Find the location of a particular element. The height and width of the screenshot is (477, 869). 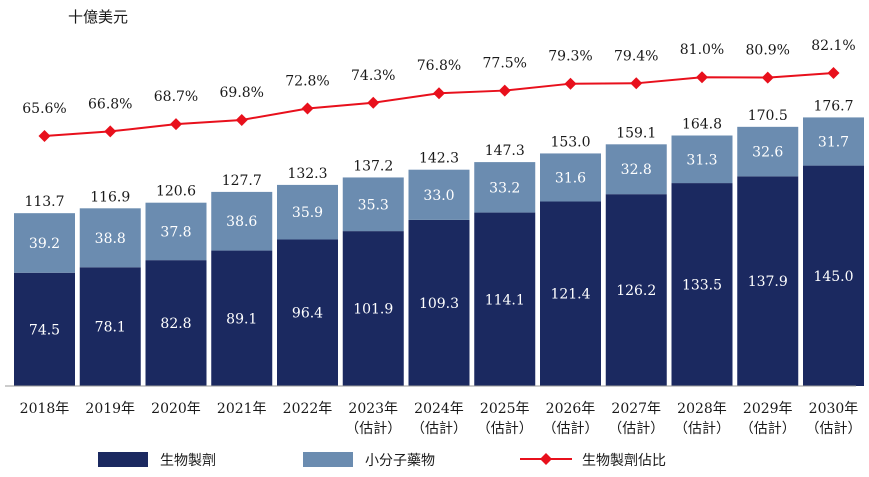

label-total: 116.9 is located at coordinates (110, 197).